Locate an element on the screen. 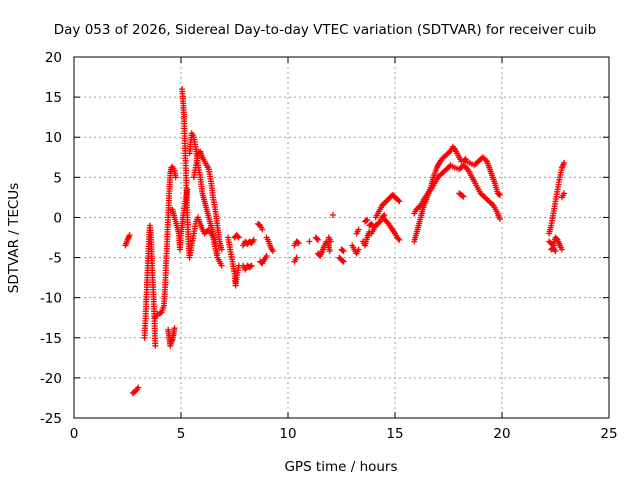  x-tick-label: 25 is located at coordinates (608, 434).